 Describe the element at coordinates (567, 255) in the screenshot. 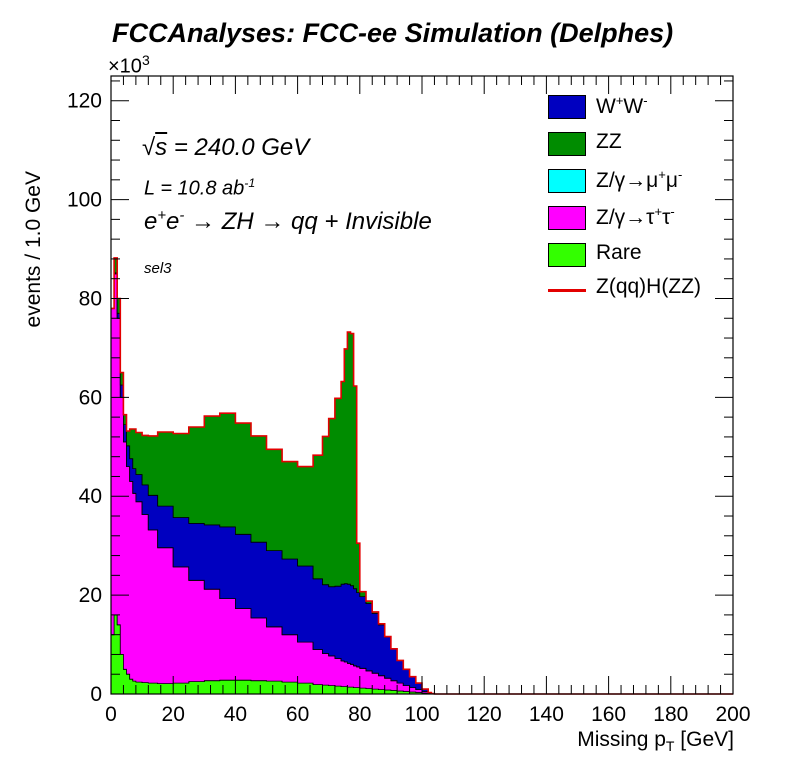

I see `legend-swatch-rare` at that location.